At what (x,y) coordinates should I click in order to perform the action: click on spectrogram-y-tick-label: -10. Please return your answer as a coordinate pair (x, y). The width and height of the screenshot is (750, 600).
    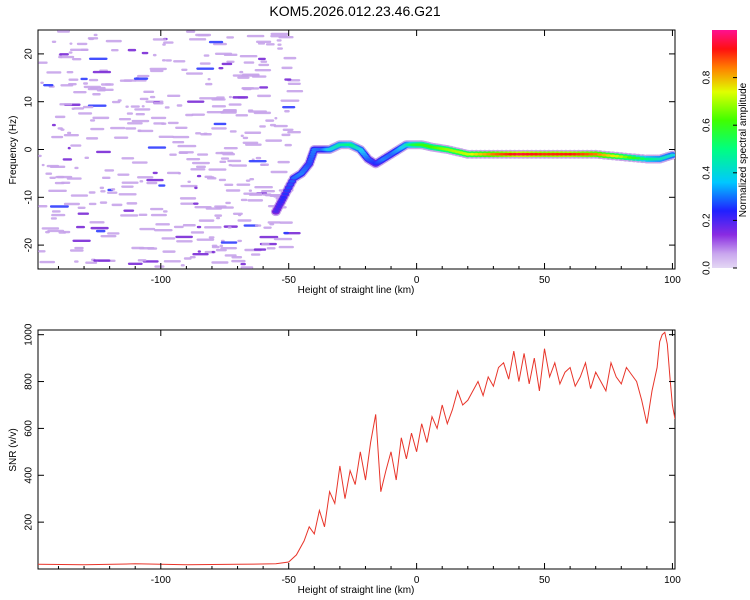
    Looking at the image, I should click on (29, 197).